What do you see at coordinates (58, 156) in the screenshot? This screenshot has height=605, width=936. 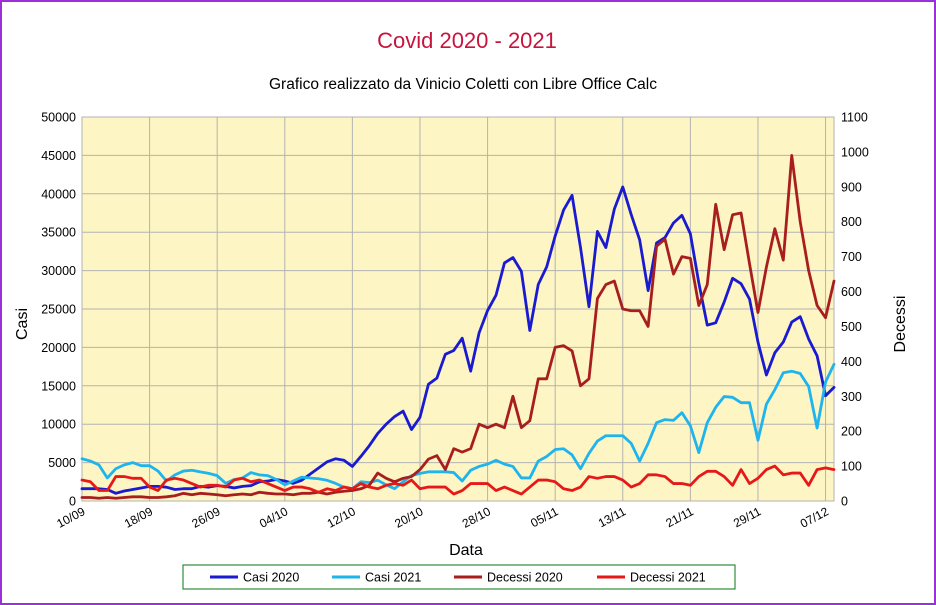 I see `y-tick-label: 45000` at bounding box center [58, 156].